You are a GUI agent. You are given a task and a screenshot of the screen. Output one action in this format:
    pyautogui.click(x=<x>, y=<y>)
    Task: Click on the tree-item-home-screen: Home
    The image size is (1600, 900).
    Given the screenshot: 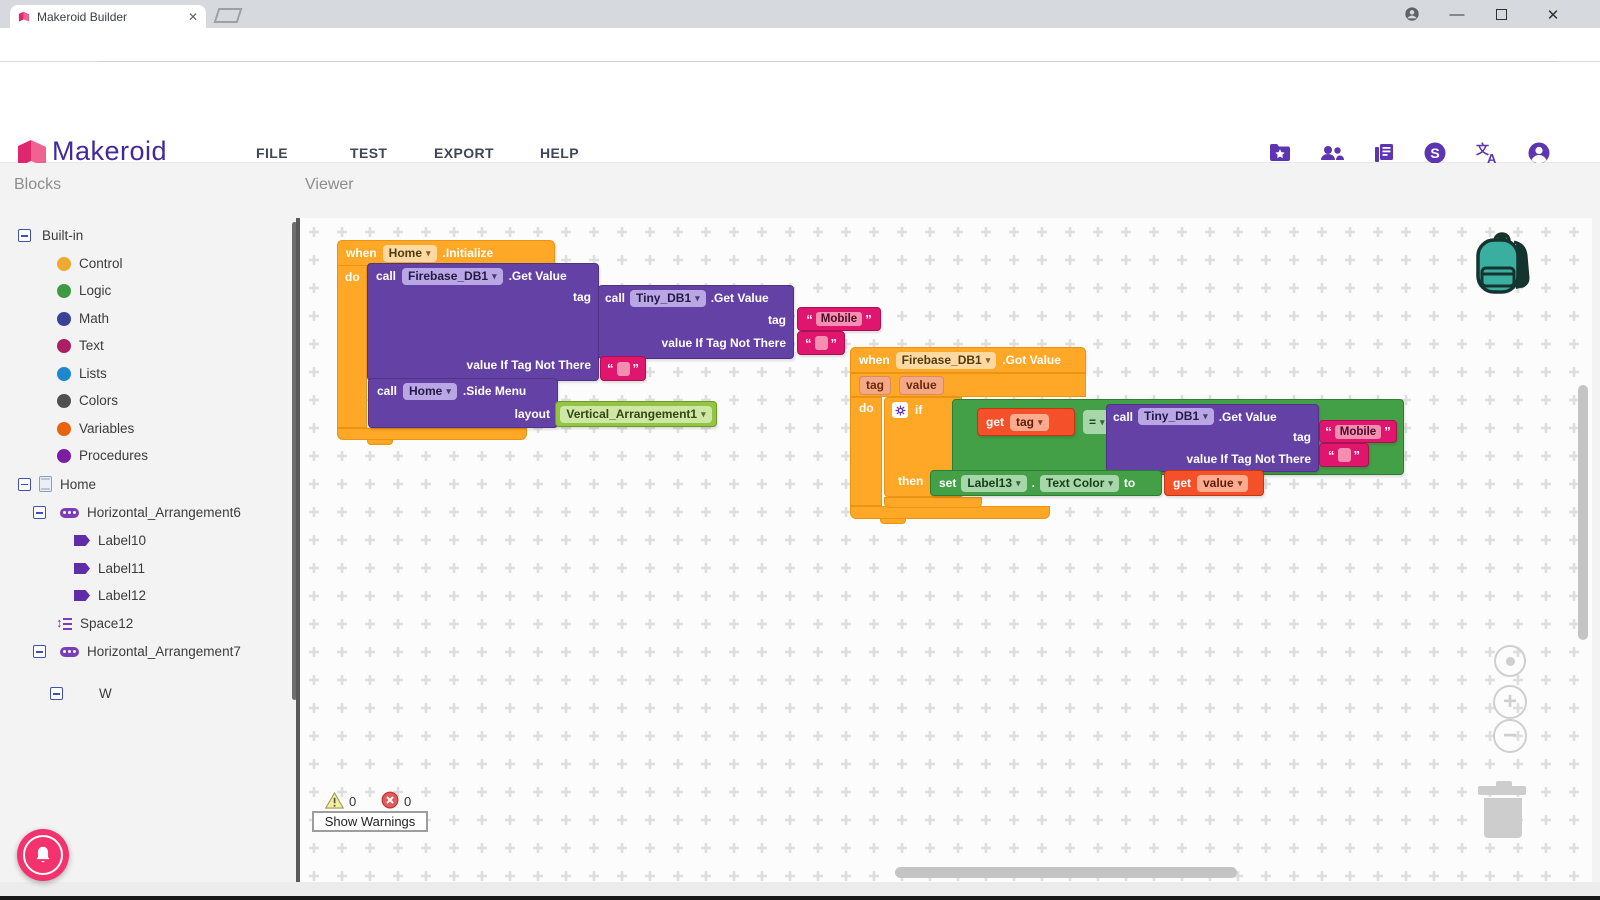 What is the action you would take?
    pyautogui.click(x=57, y=484)
    